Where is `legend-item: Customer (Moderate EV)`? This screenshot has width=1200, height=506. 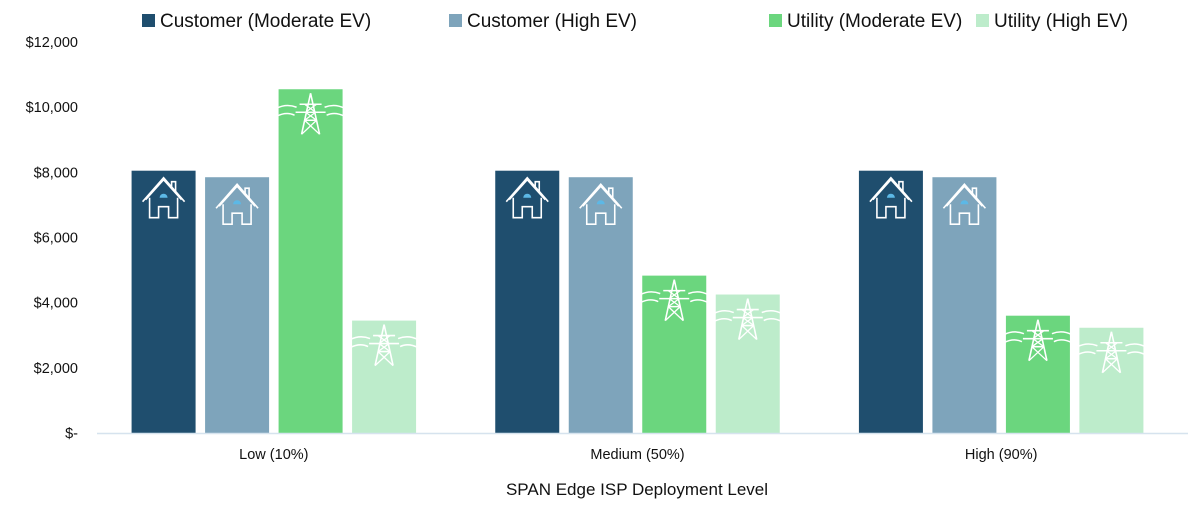
legend-item: Customer (Moderate EV) is located at coordinates (256, 21).